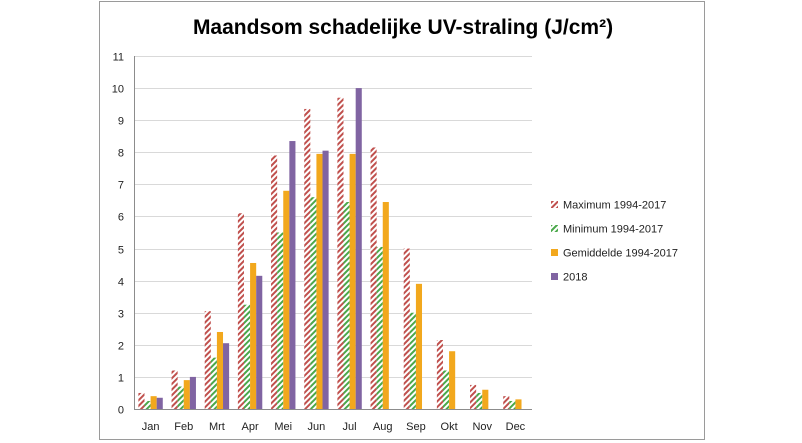 The image size is (802, 443). I want to click on x-tick-label: Sep, so click(416, 427).